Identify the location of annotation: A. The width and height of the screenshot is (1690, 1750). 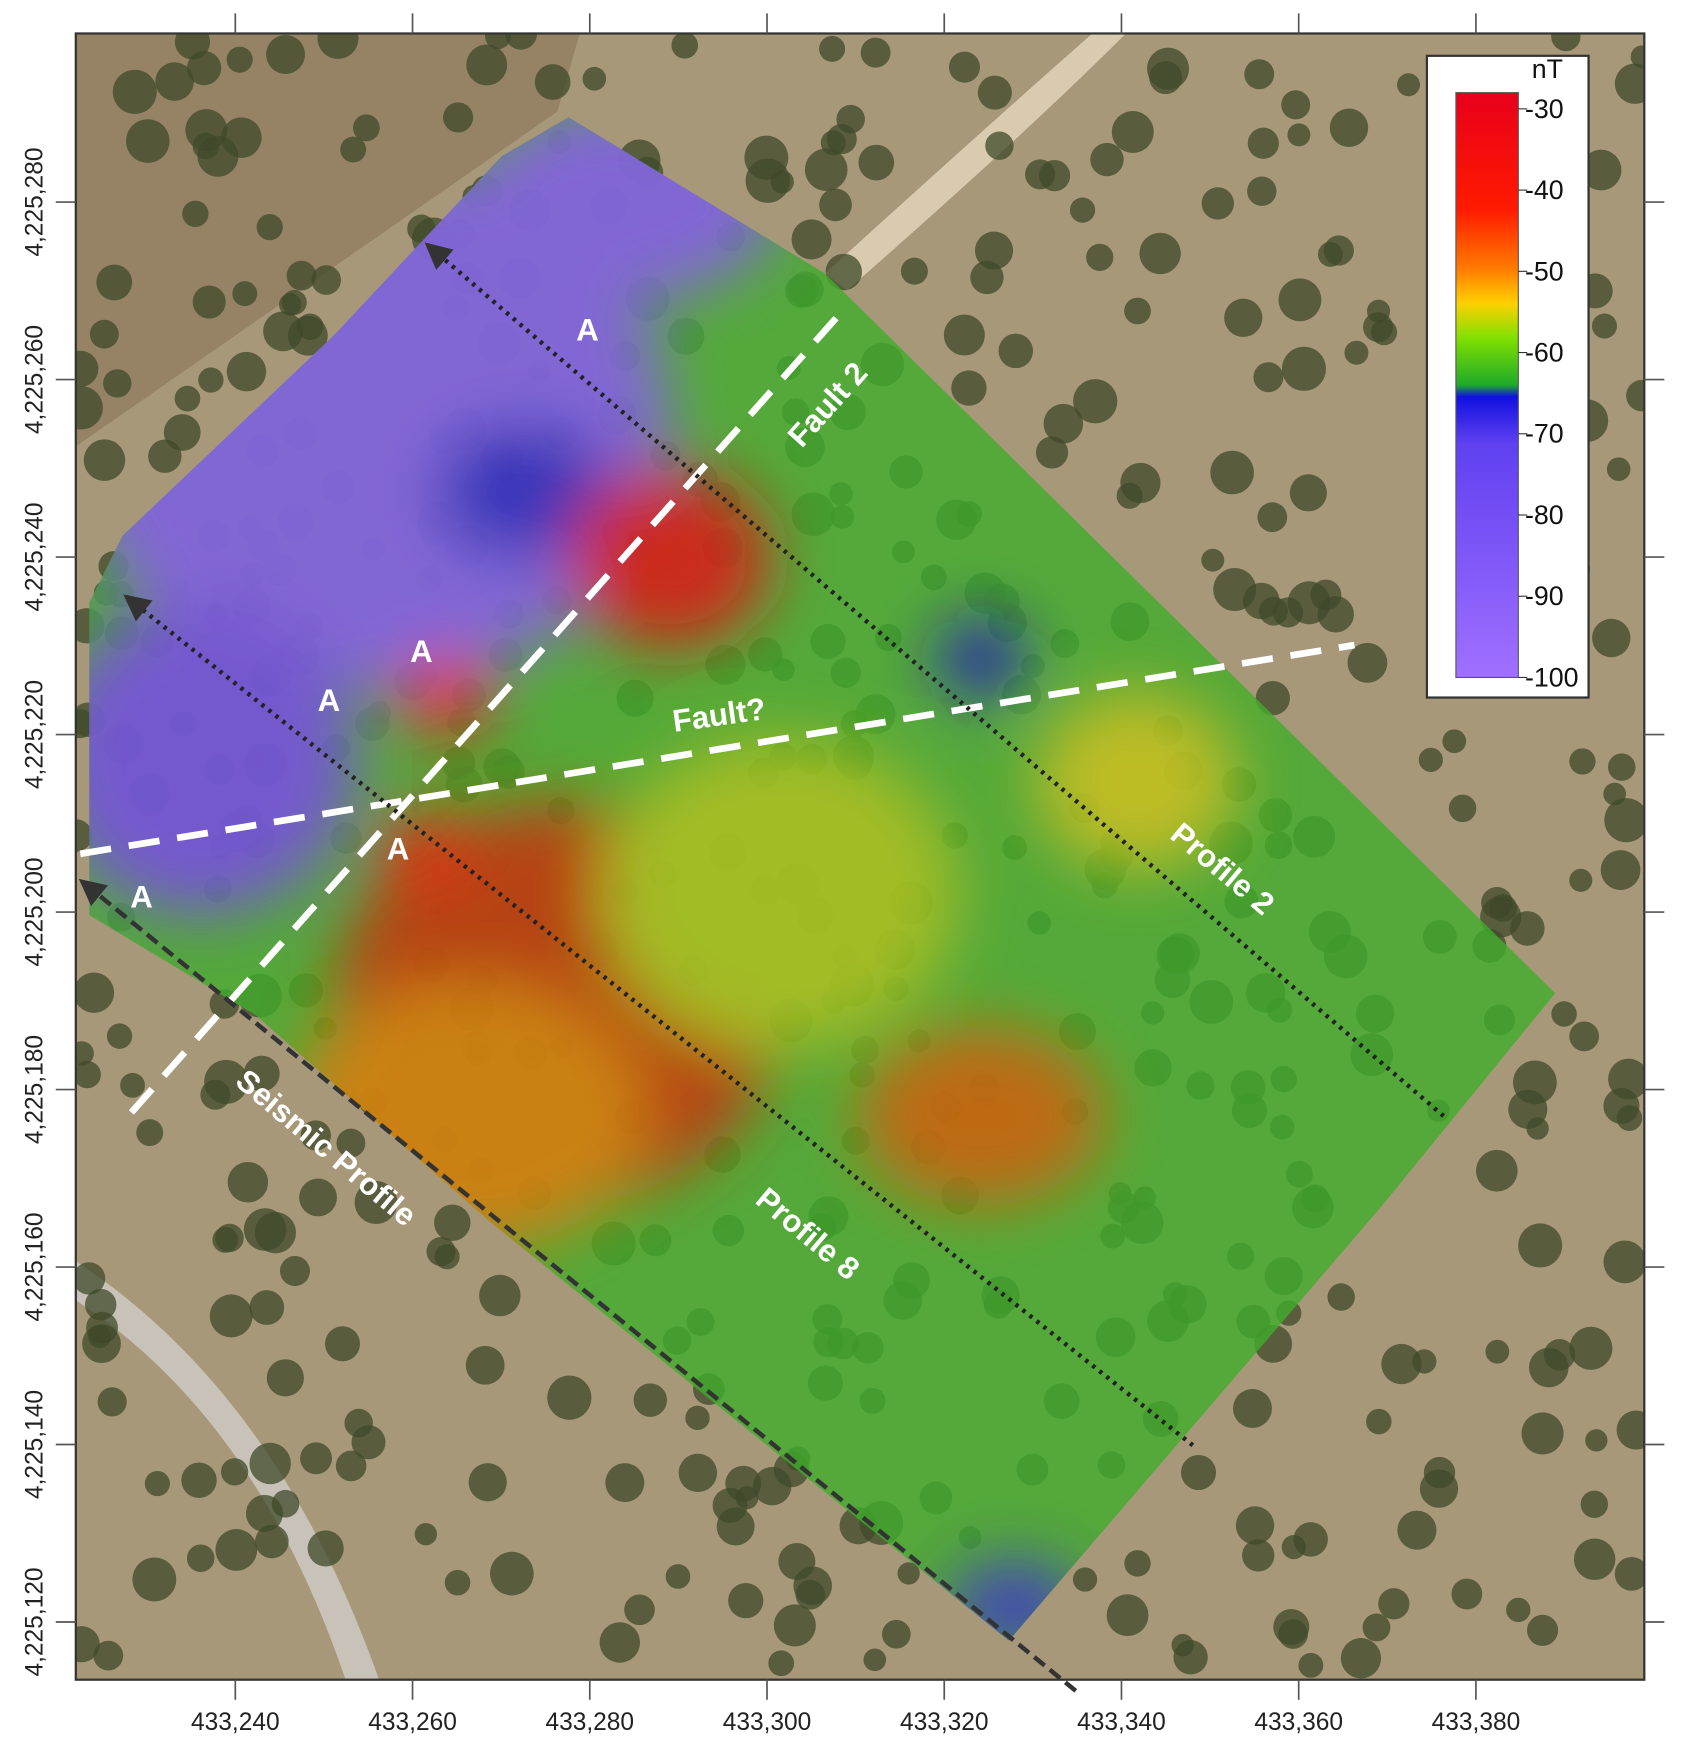
(587, 329).